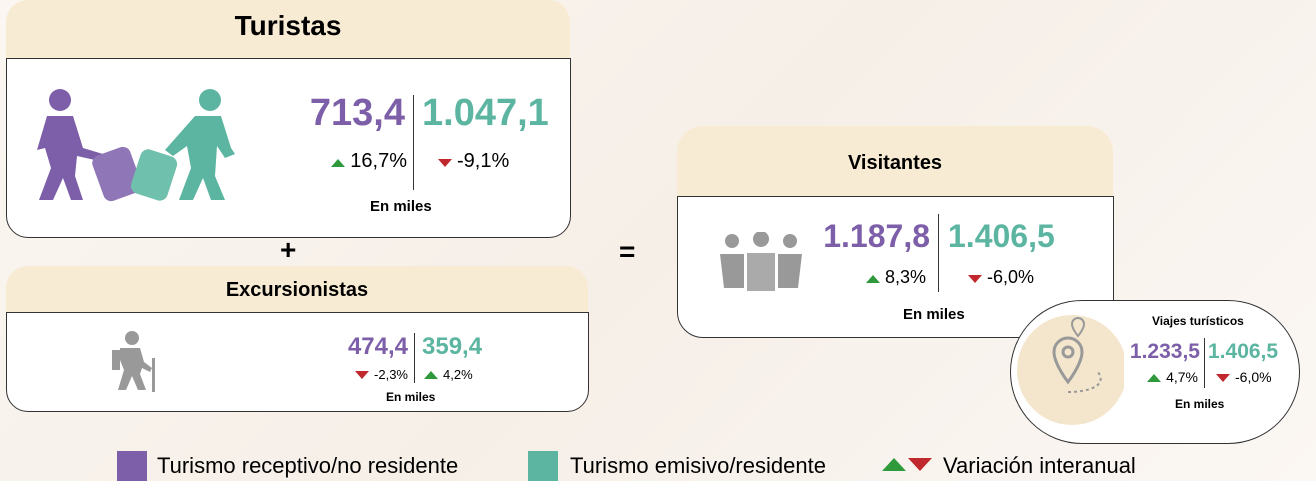 This screenshot has width=1316, height=481. I want to click on legend-label: Variación interanual, so click(1039, 465).